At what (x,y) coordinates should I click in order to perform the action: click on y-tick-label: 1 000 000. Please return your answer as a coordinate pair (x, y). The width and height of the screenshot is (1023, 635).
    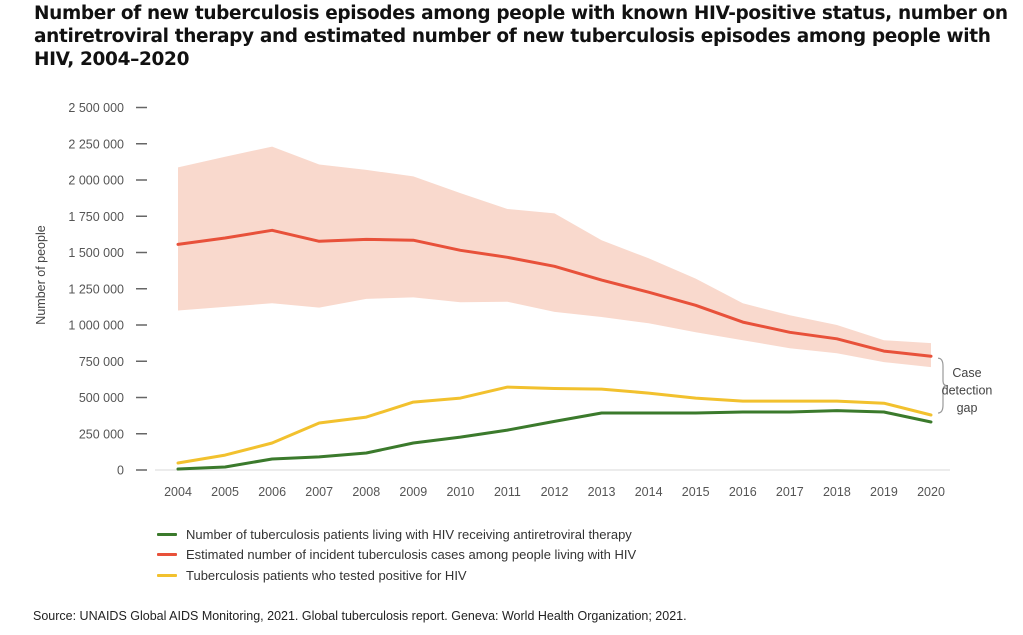
    Looking at the image, I should click on (96, 326).